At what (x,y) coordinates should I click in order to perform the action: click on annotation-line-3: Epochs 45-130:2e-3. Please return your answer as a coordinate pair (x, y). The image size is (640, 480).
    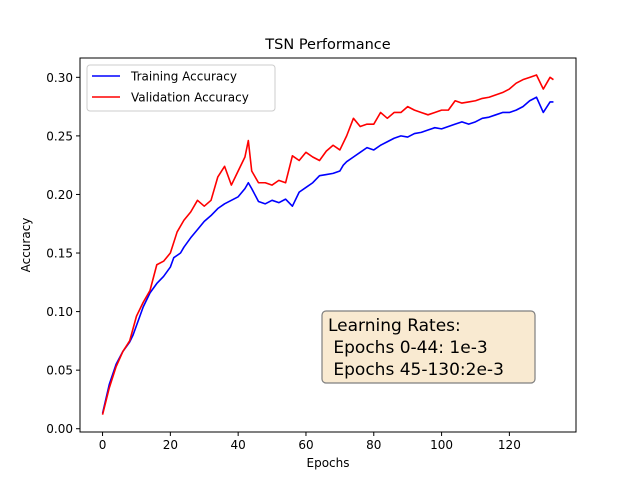
    Looking at the image, I should click on (416, 370).